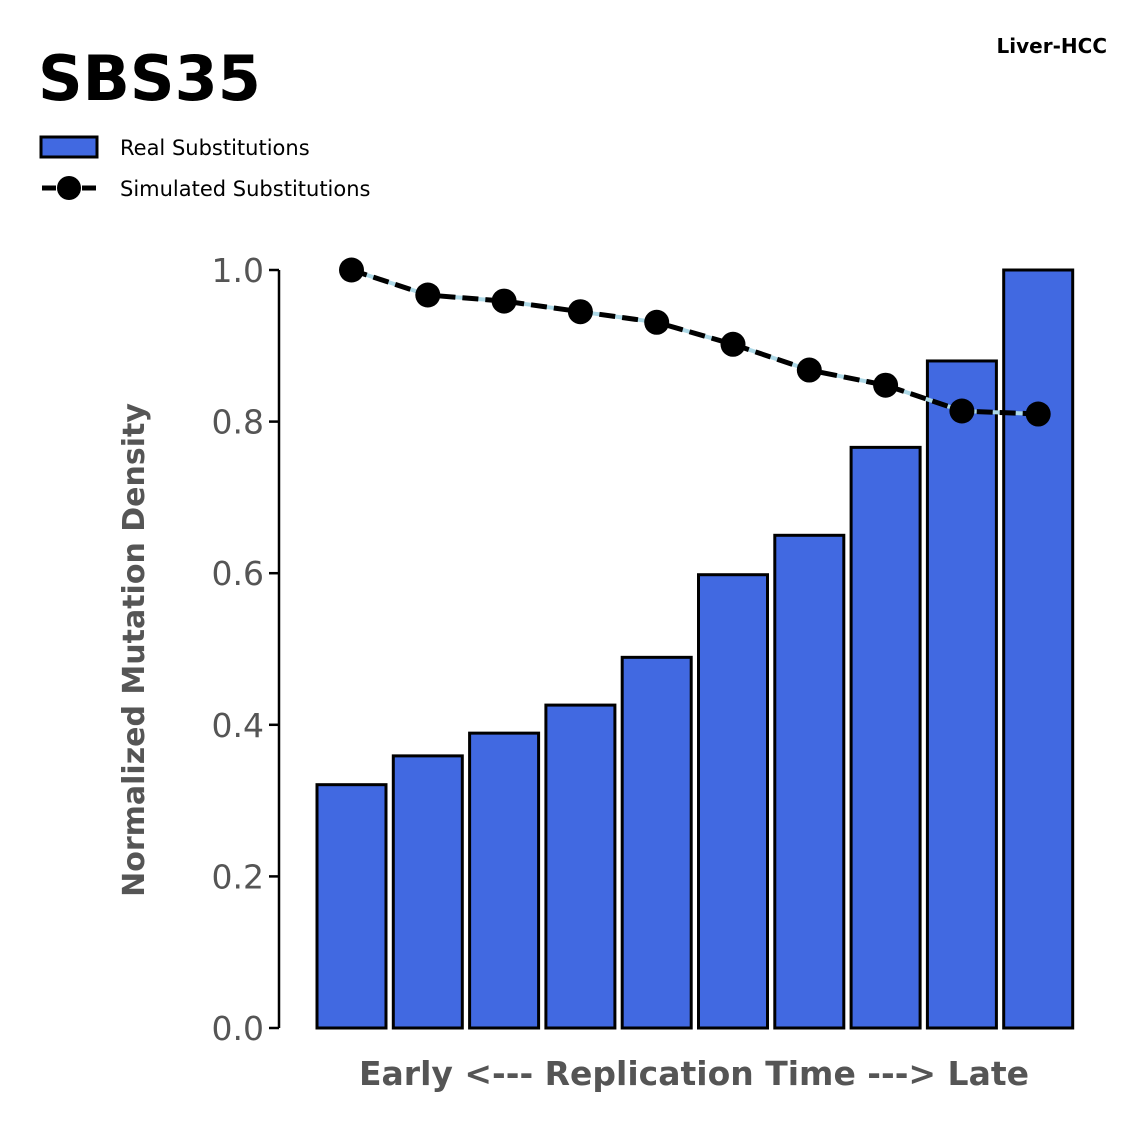 The image size is (1147, 1125). I want to click on y-tick-label: 0.4, so click(238, 725).